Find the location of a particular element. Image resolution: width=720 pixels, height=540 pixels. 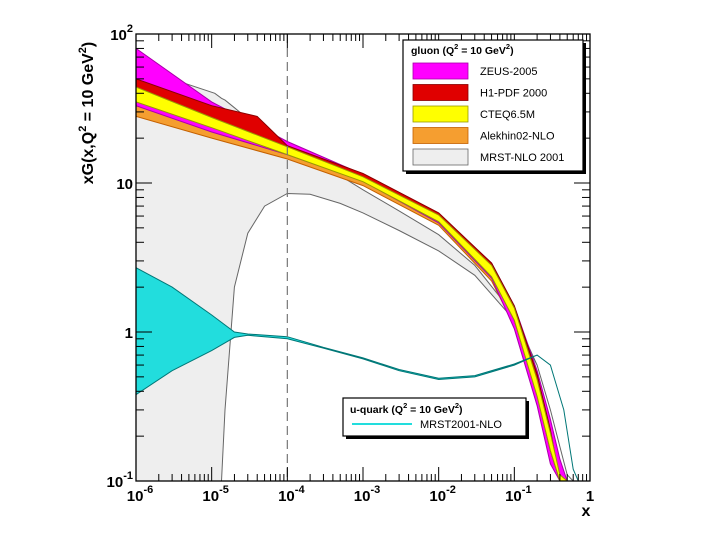

legend-label-h1-pdf-2000: H1-PDF 2000 is located at coordinates (513, 94).